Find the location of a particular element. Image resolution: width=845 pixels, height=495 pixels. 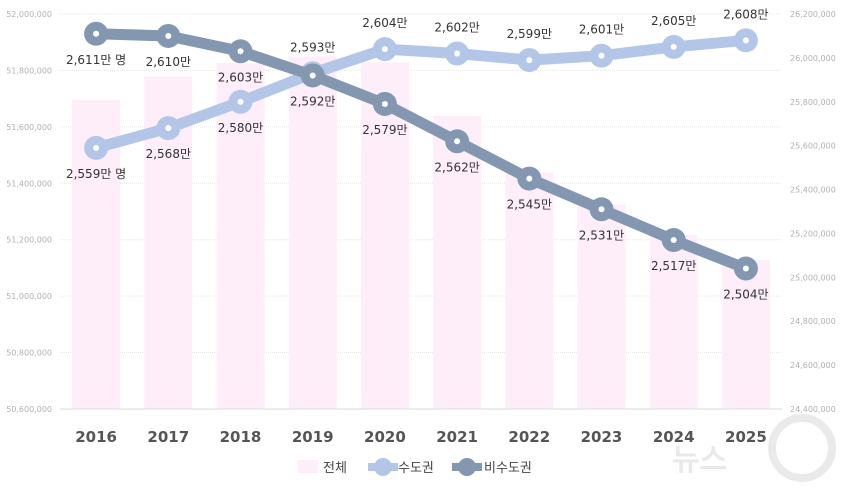

data-label: 2,608만 is located at coordinates (745, 14).